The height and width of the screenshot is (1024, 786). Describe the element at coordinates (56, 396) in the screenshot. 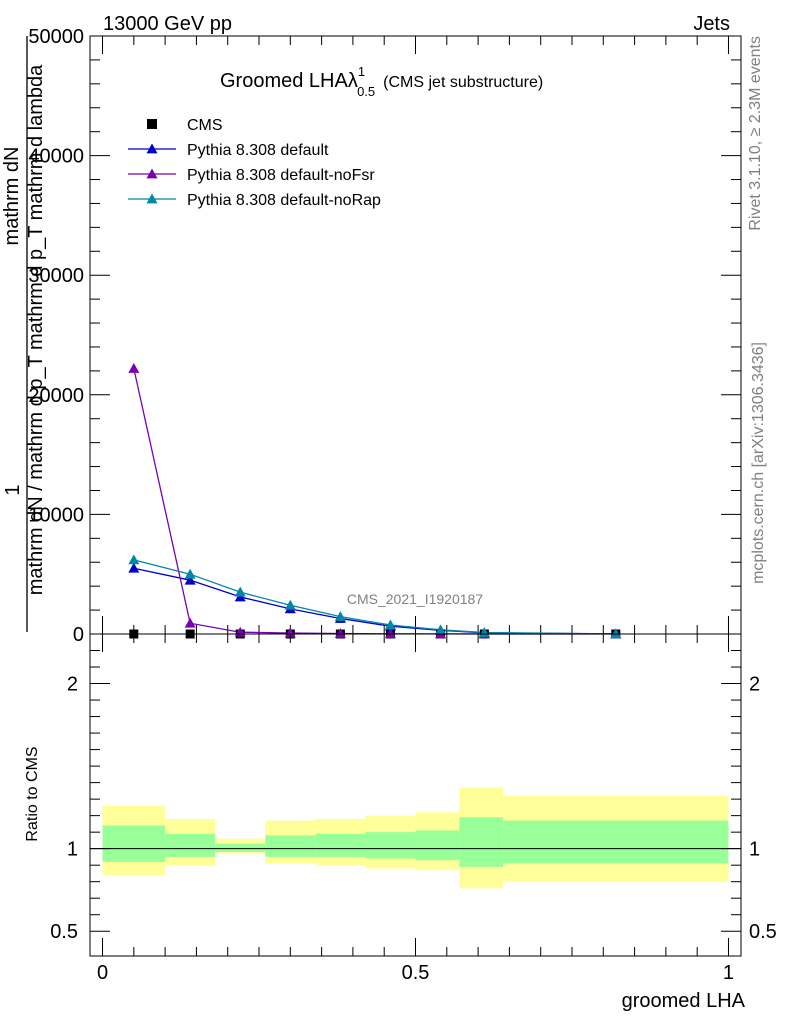

I see `main-y-tick-label: 20000` at that location.